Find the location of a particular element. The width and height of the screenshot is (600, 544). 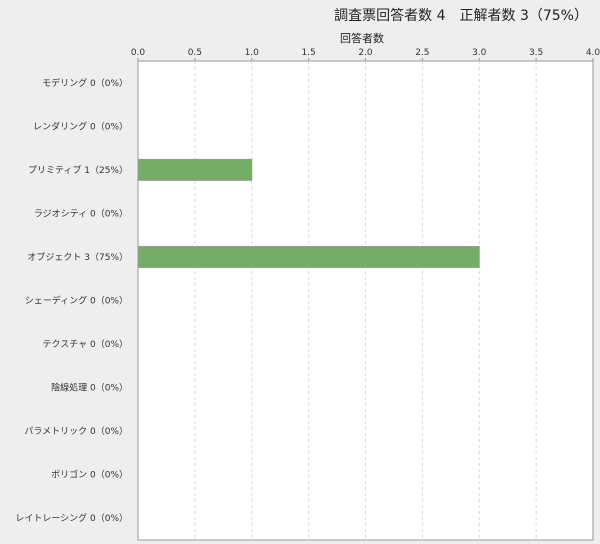

category-label: ラジオシティ 0（0%） is located at coordinates (81, 213).